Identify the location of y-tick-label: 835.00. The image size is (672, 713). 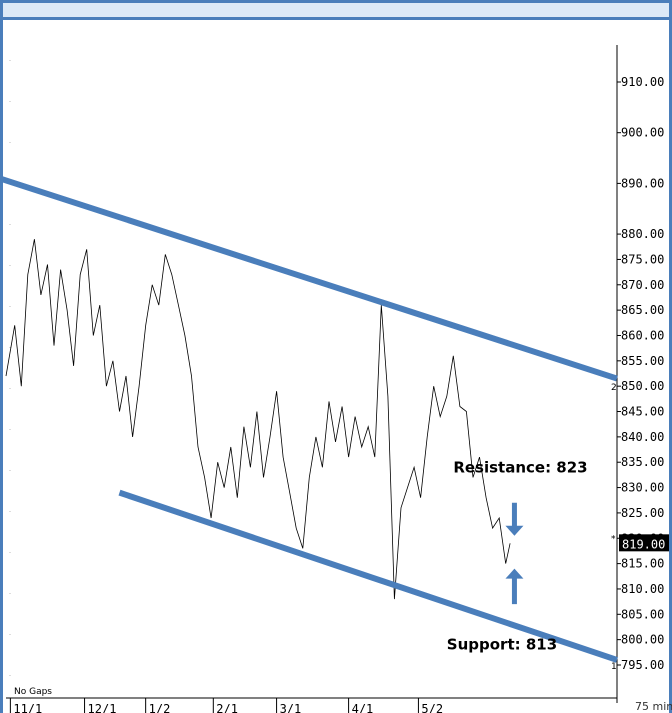
(642, 462).